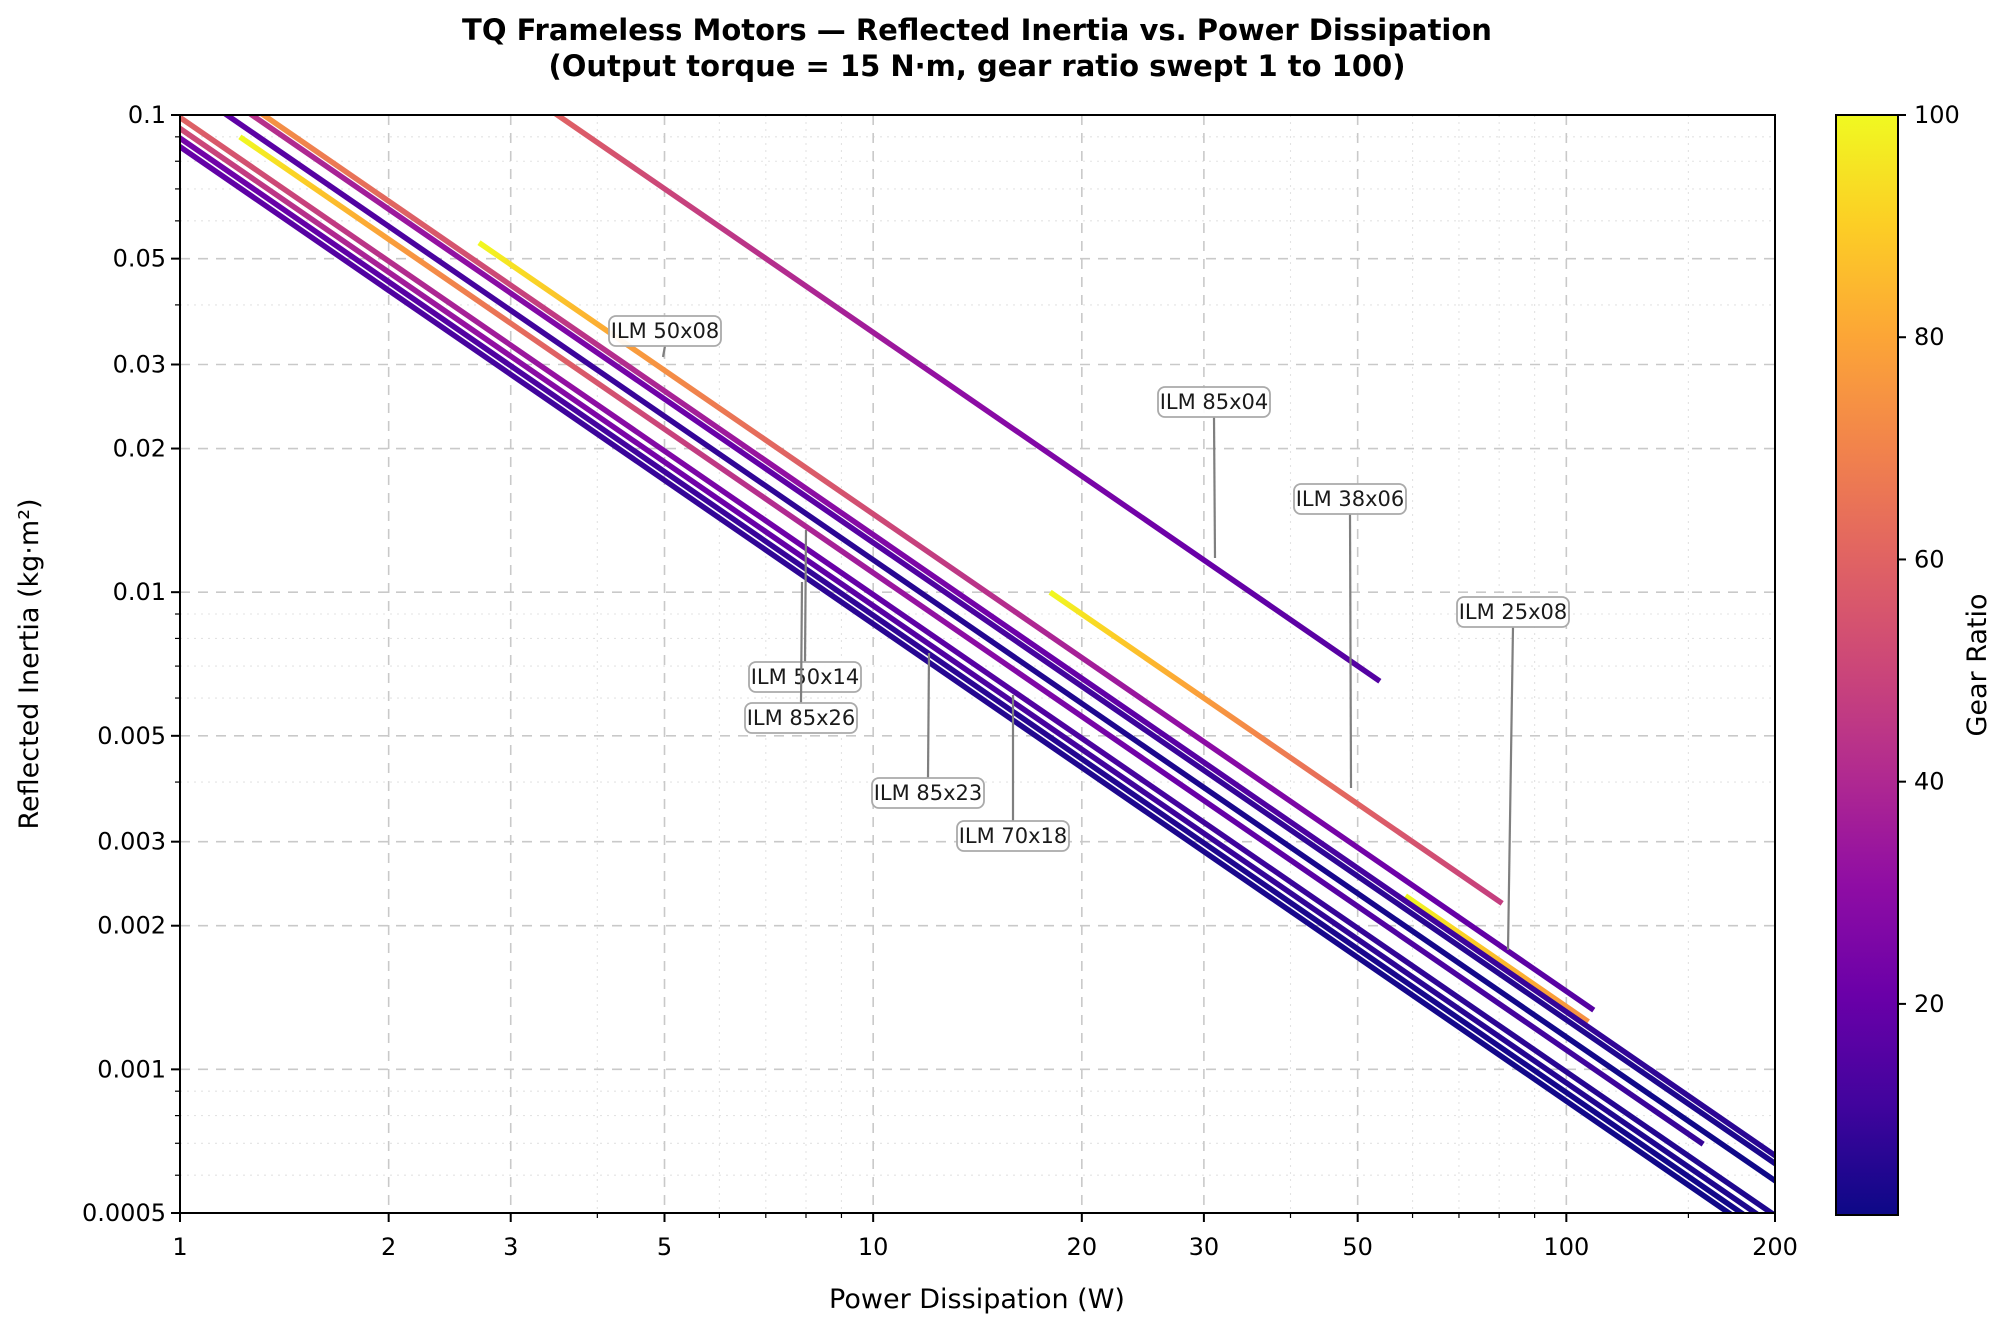  I want to click on annotation-label: ILM 25x08, so click(1513, 612).